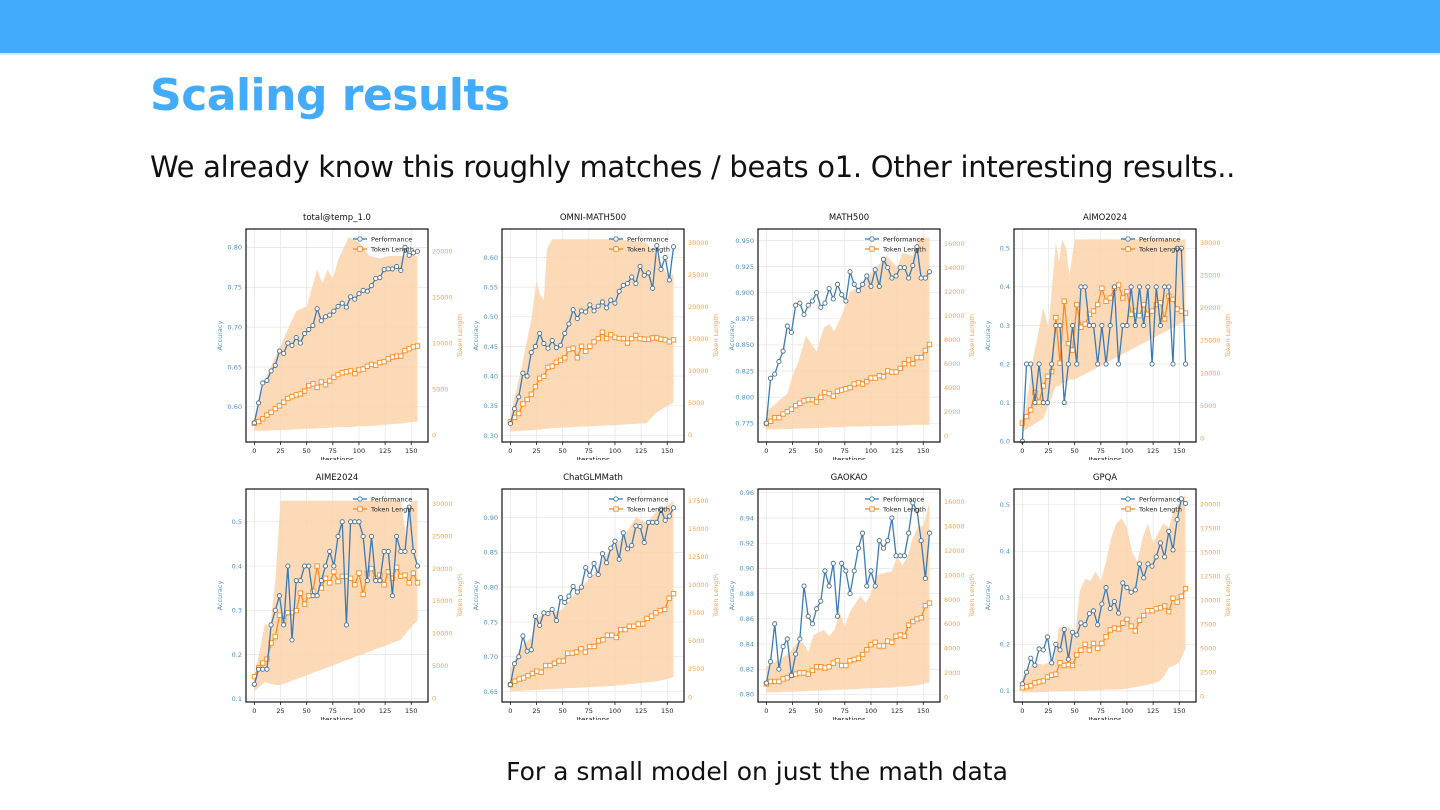 The height and width of the screenshot is (810, 1440). Describe the element at coordinates (696, 613) in the screenshot. I see `y2-tick-label: 7500` at that location.